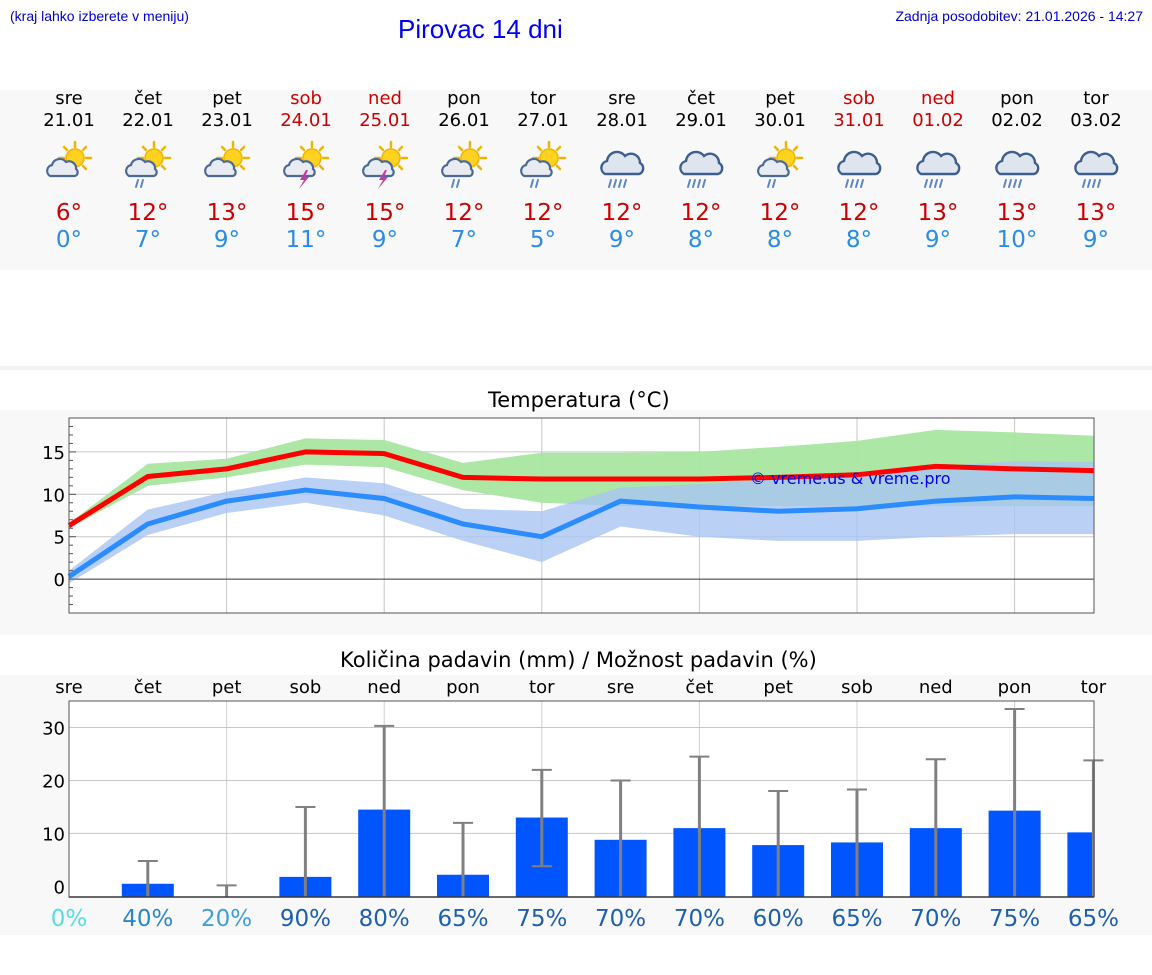 The height and width of the screenshot is (975, 1152). What do you see at coordinates (227, 171) in the screenshot?
I see `day-column: pet 23.01 13° 9°` at bounding box center [227, 171].